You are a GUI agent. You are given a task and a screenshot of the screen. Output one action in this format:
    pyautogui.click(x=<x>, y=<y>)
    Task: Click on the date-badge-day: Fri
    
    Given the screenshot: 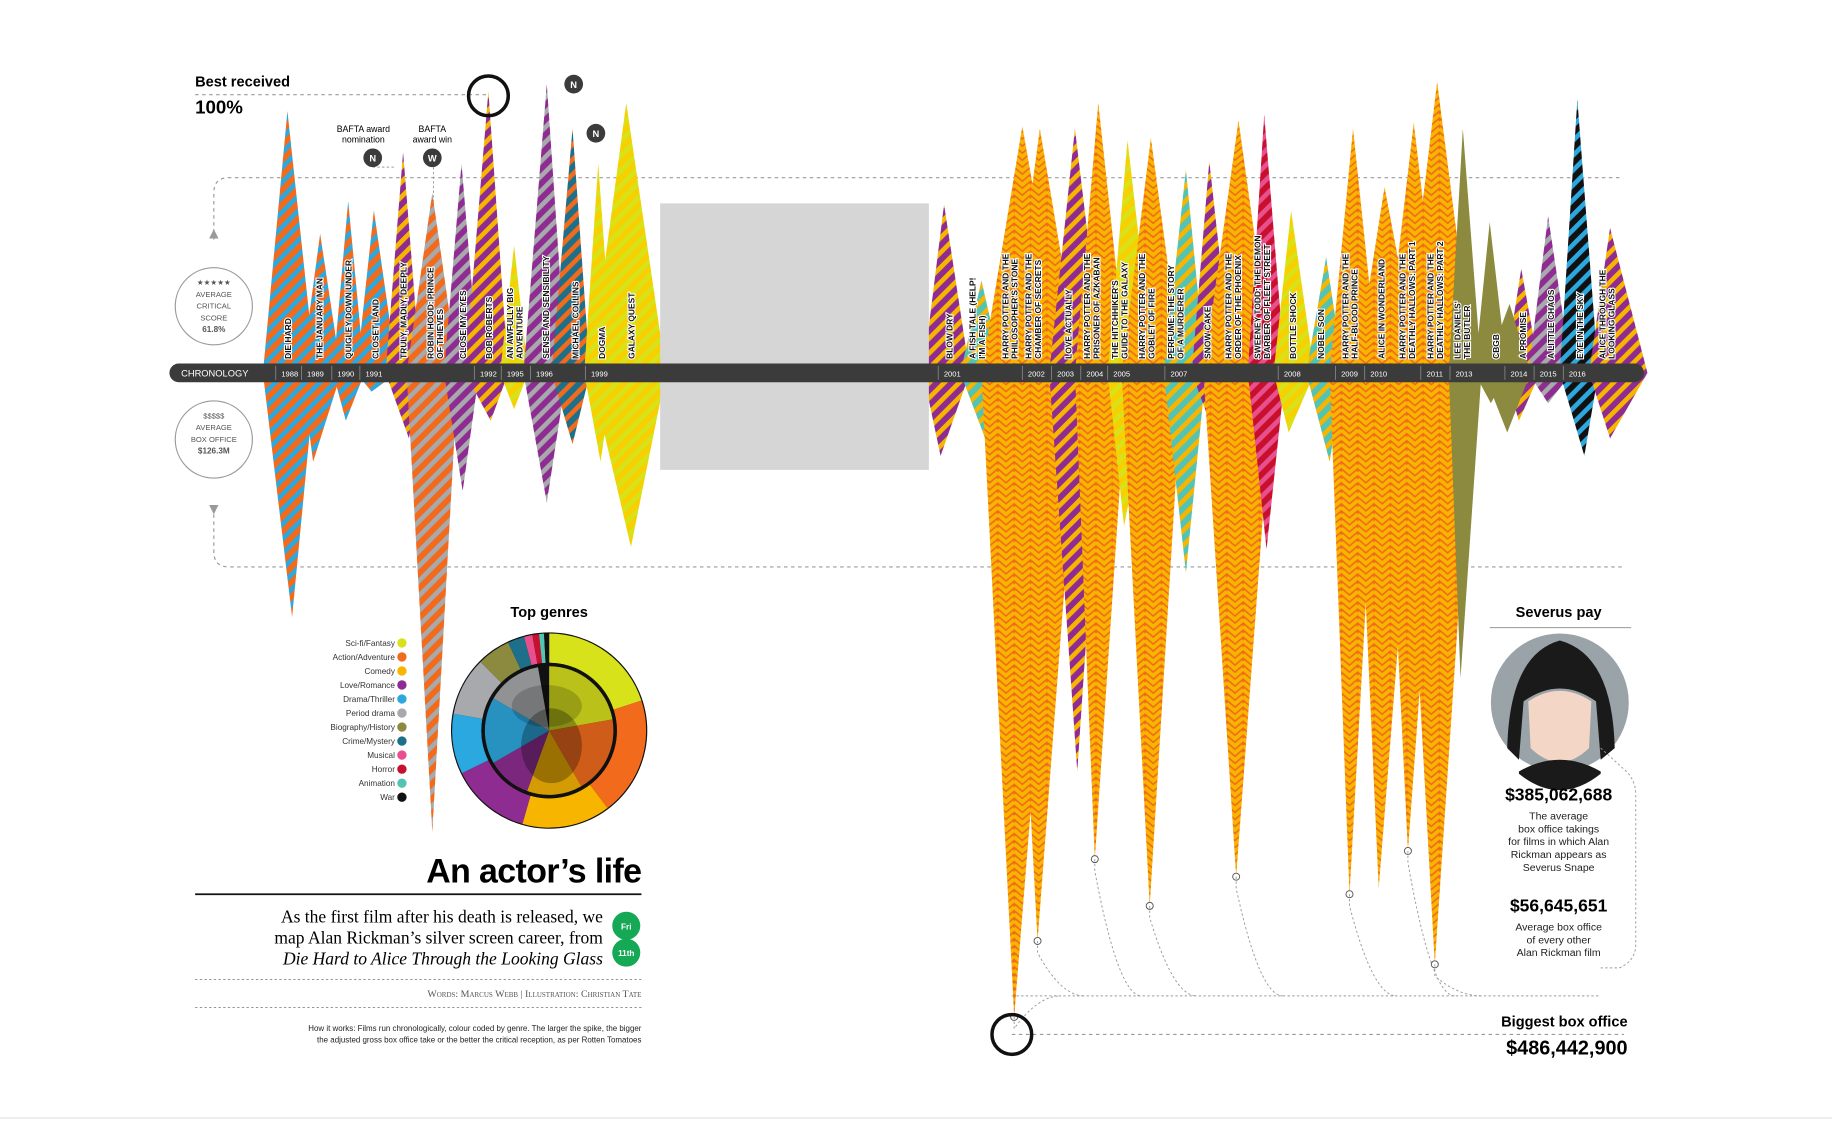 What is the action you would take?
    pyautogui.click(x=626, y=926)
    